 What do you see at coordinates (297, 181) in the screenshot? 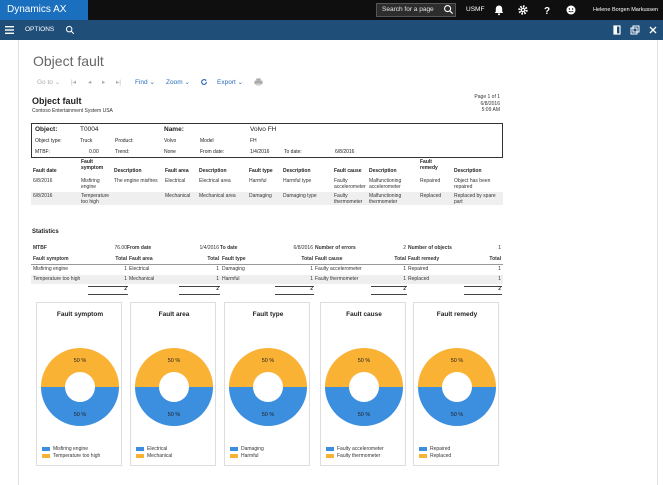
I see `fault-cell: Harmful type` at bounding box center [297, 181].